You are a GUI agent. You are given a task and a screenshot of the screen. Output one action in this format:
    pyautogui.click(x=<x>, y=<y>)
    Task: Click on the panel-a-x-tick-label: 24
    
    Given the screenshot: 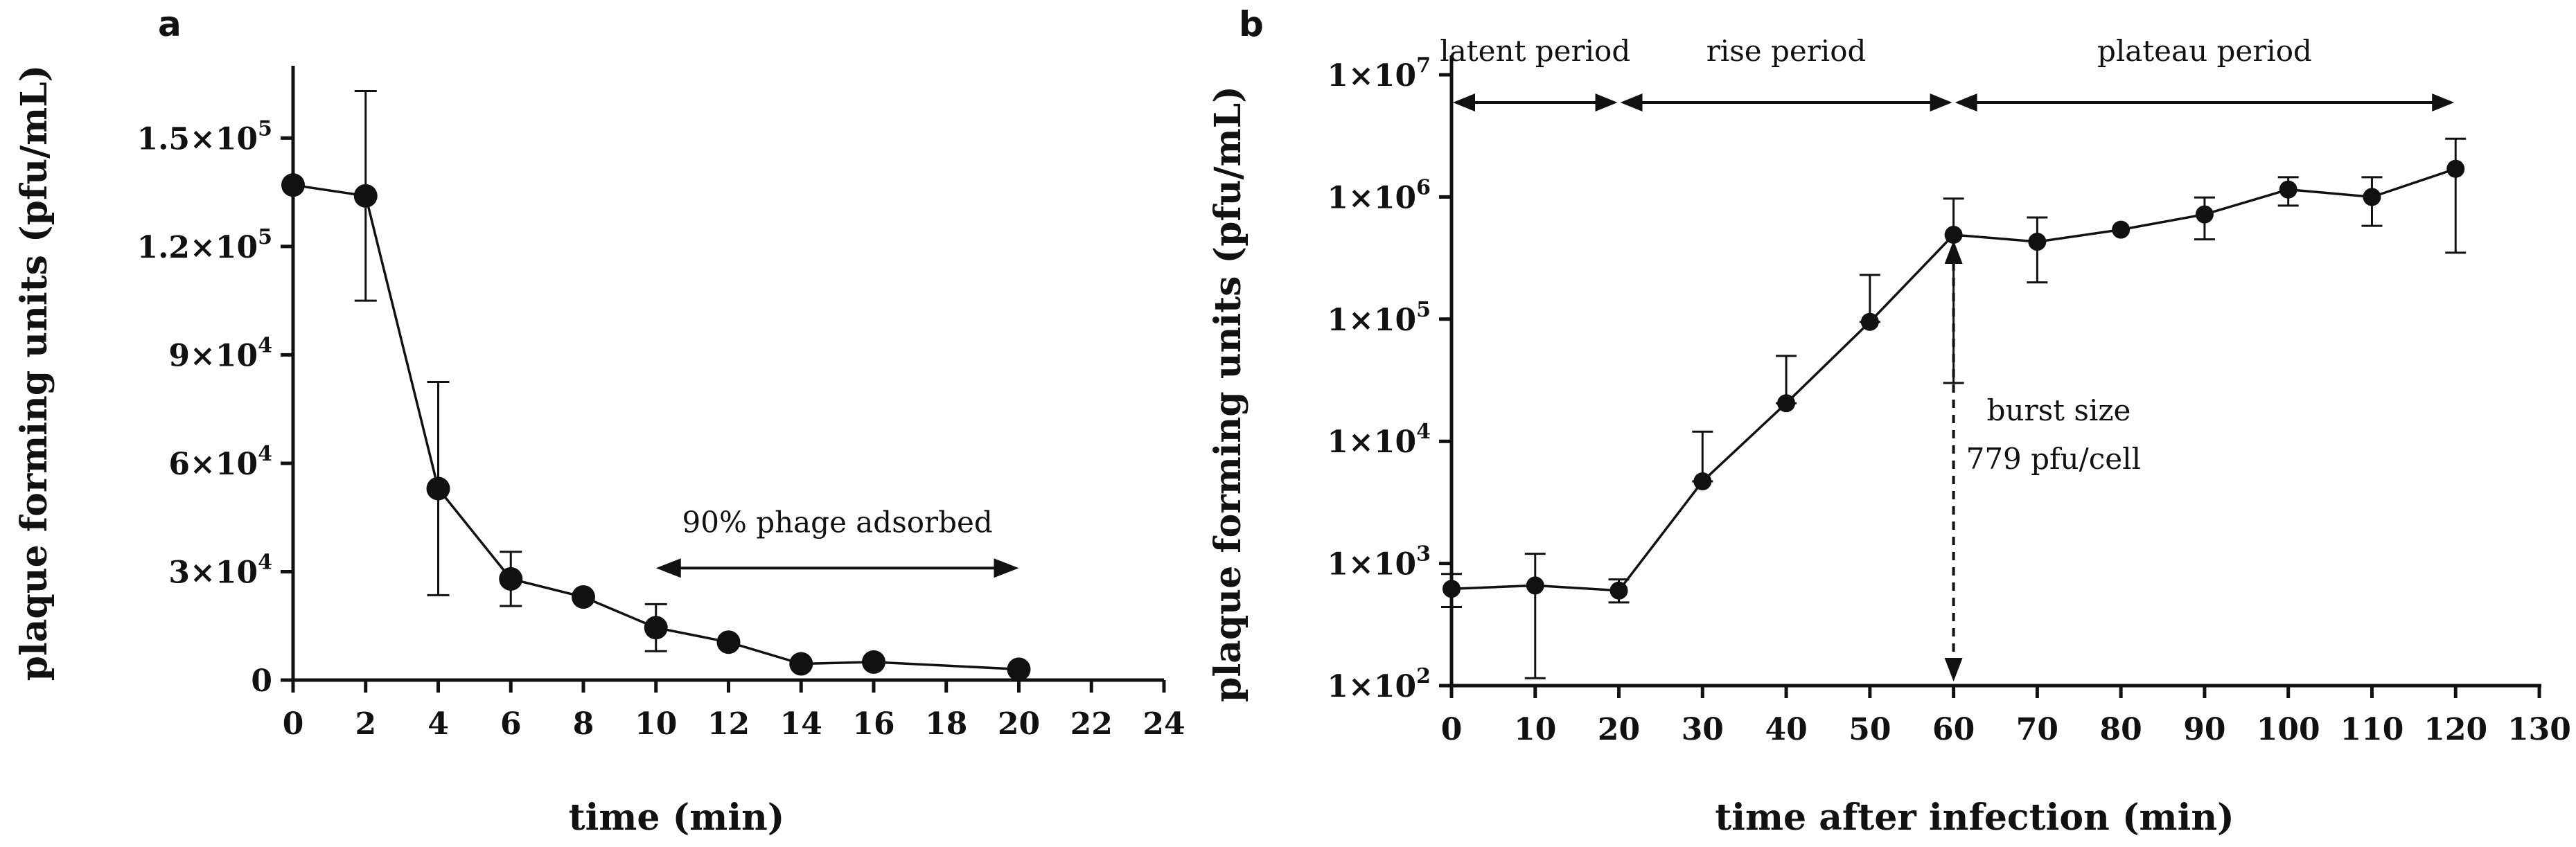 What is the action you would take?
    pyautogui.click(x=1164, y=724)
    